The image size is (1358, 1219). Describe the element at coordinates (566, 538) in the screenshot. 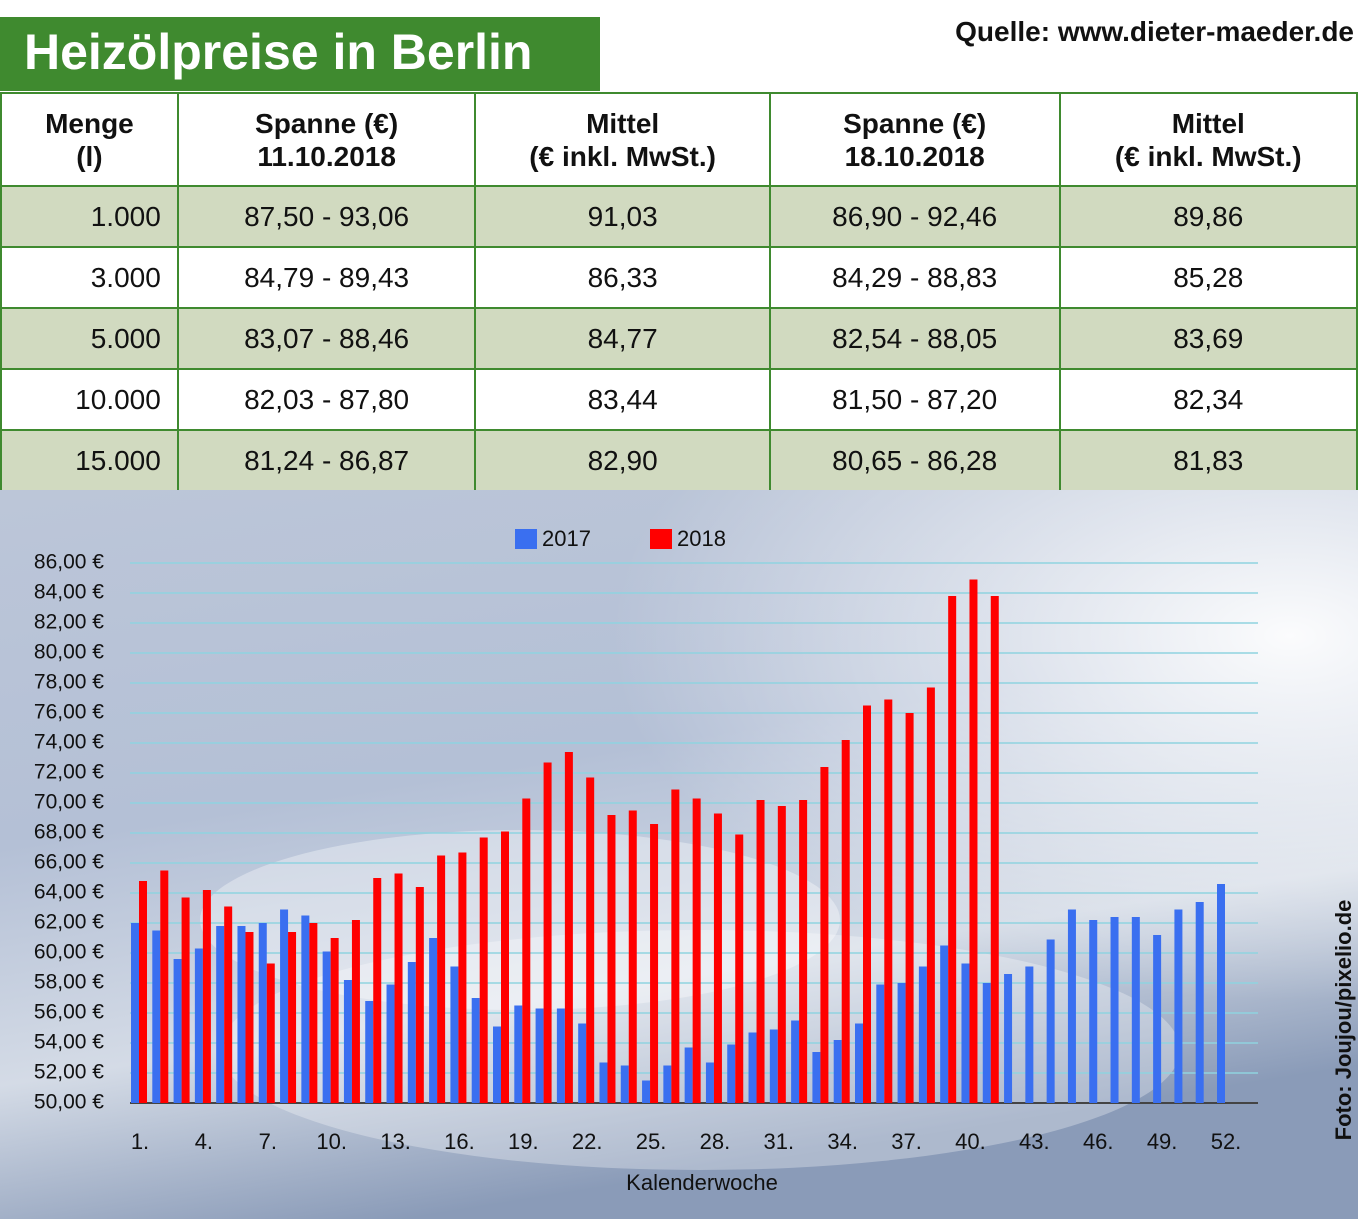

I see `legend-label: 2017` at that location.